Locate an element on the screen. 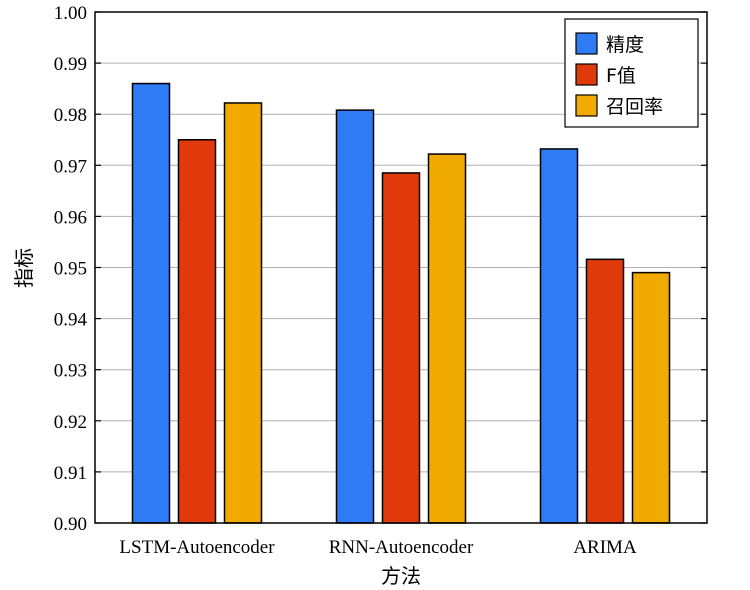 The width and height of the screenshot is (750, 590). y-tick-label: 0.93 is located at coordinates (70, 371).